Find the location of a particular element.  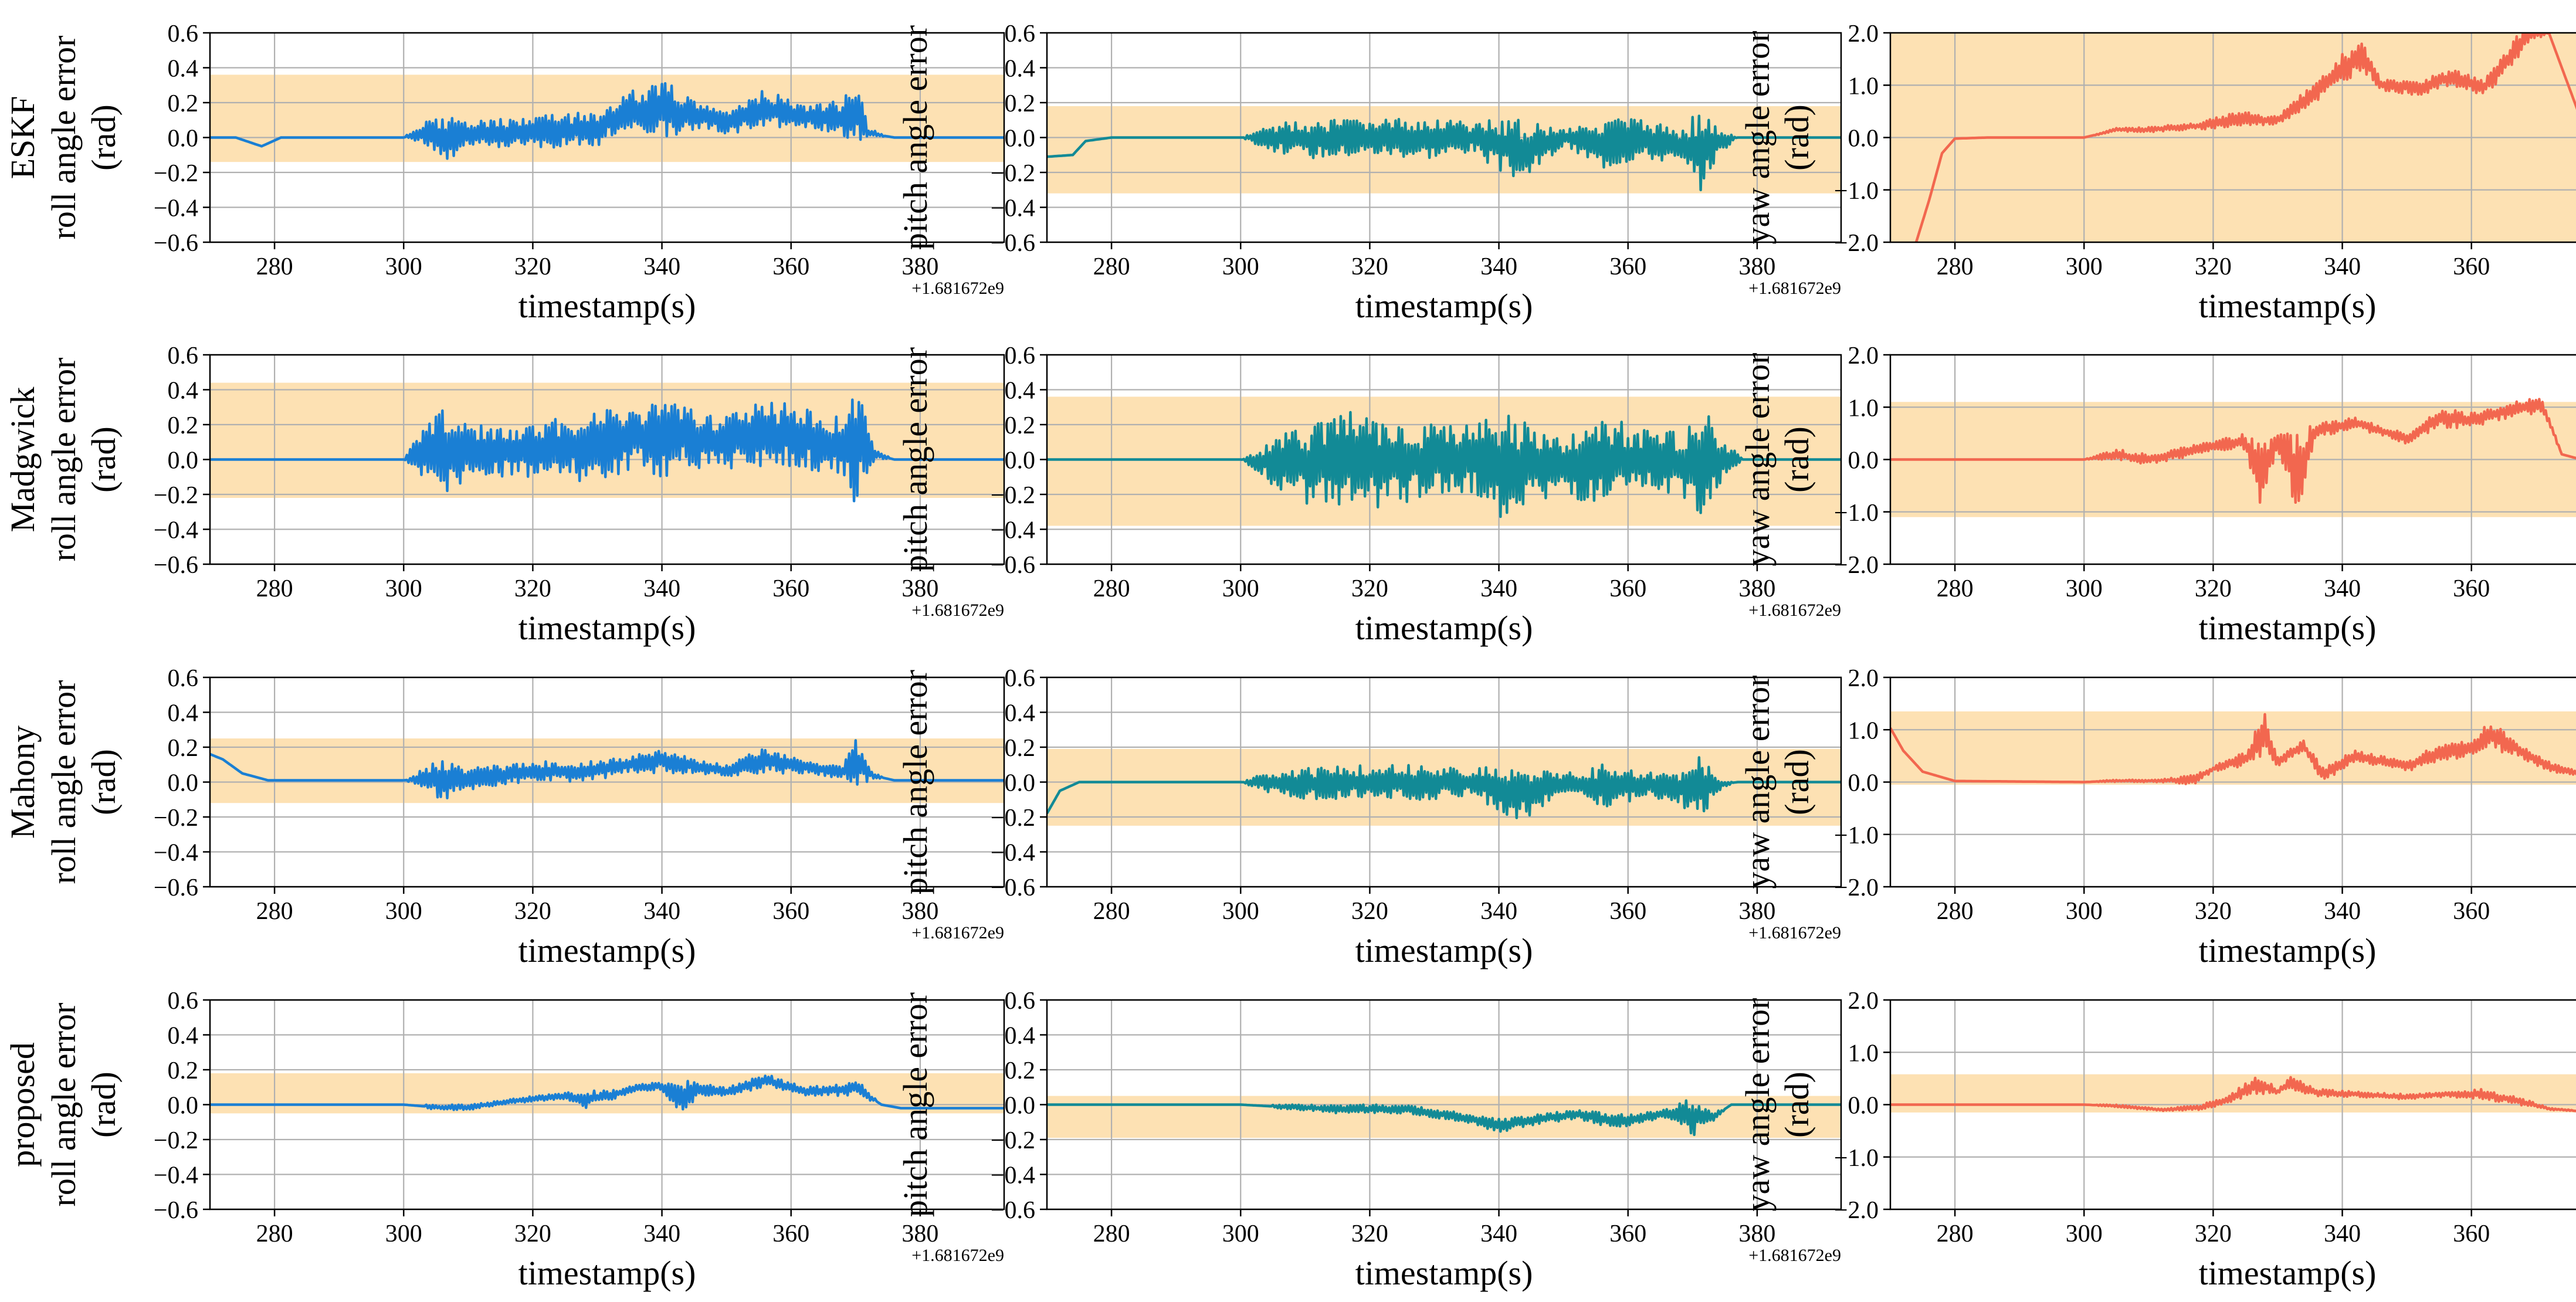

roll-error-line is located at coordinates (607, 450).